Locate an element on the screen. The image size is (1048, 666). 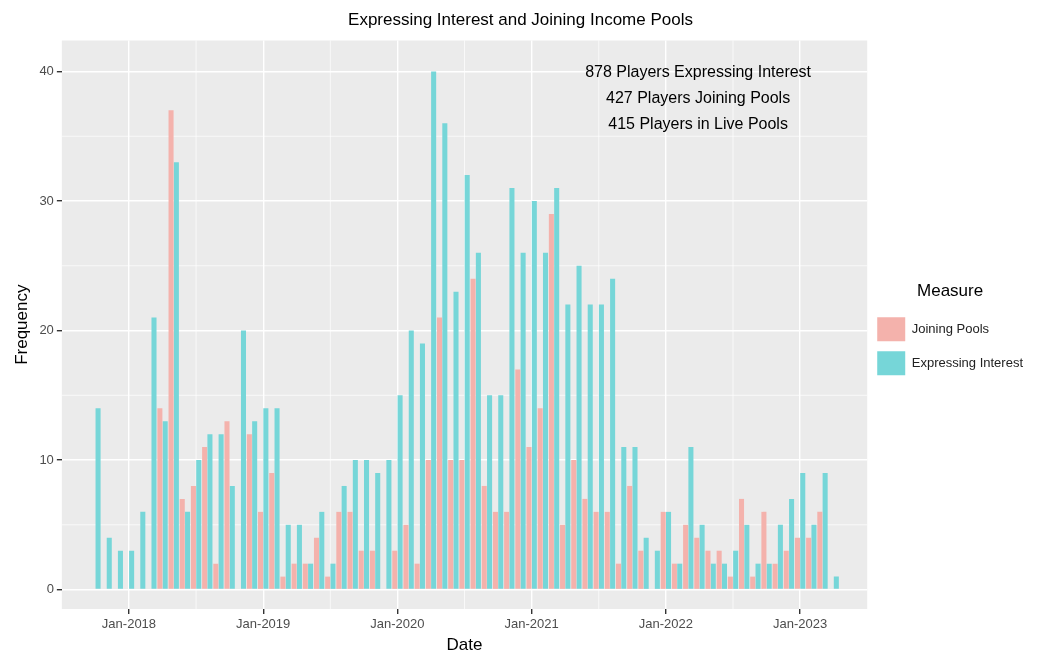
x-tick-label: Jan-2019 is located at coordinates (263, 624).